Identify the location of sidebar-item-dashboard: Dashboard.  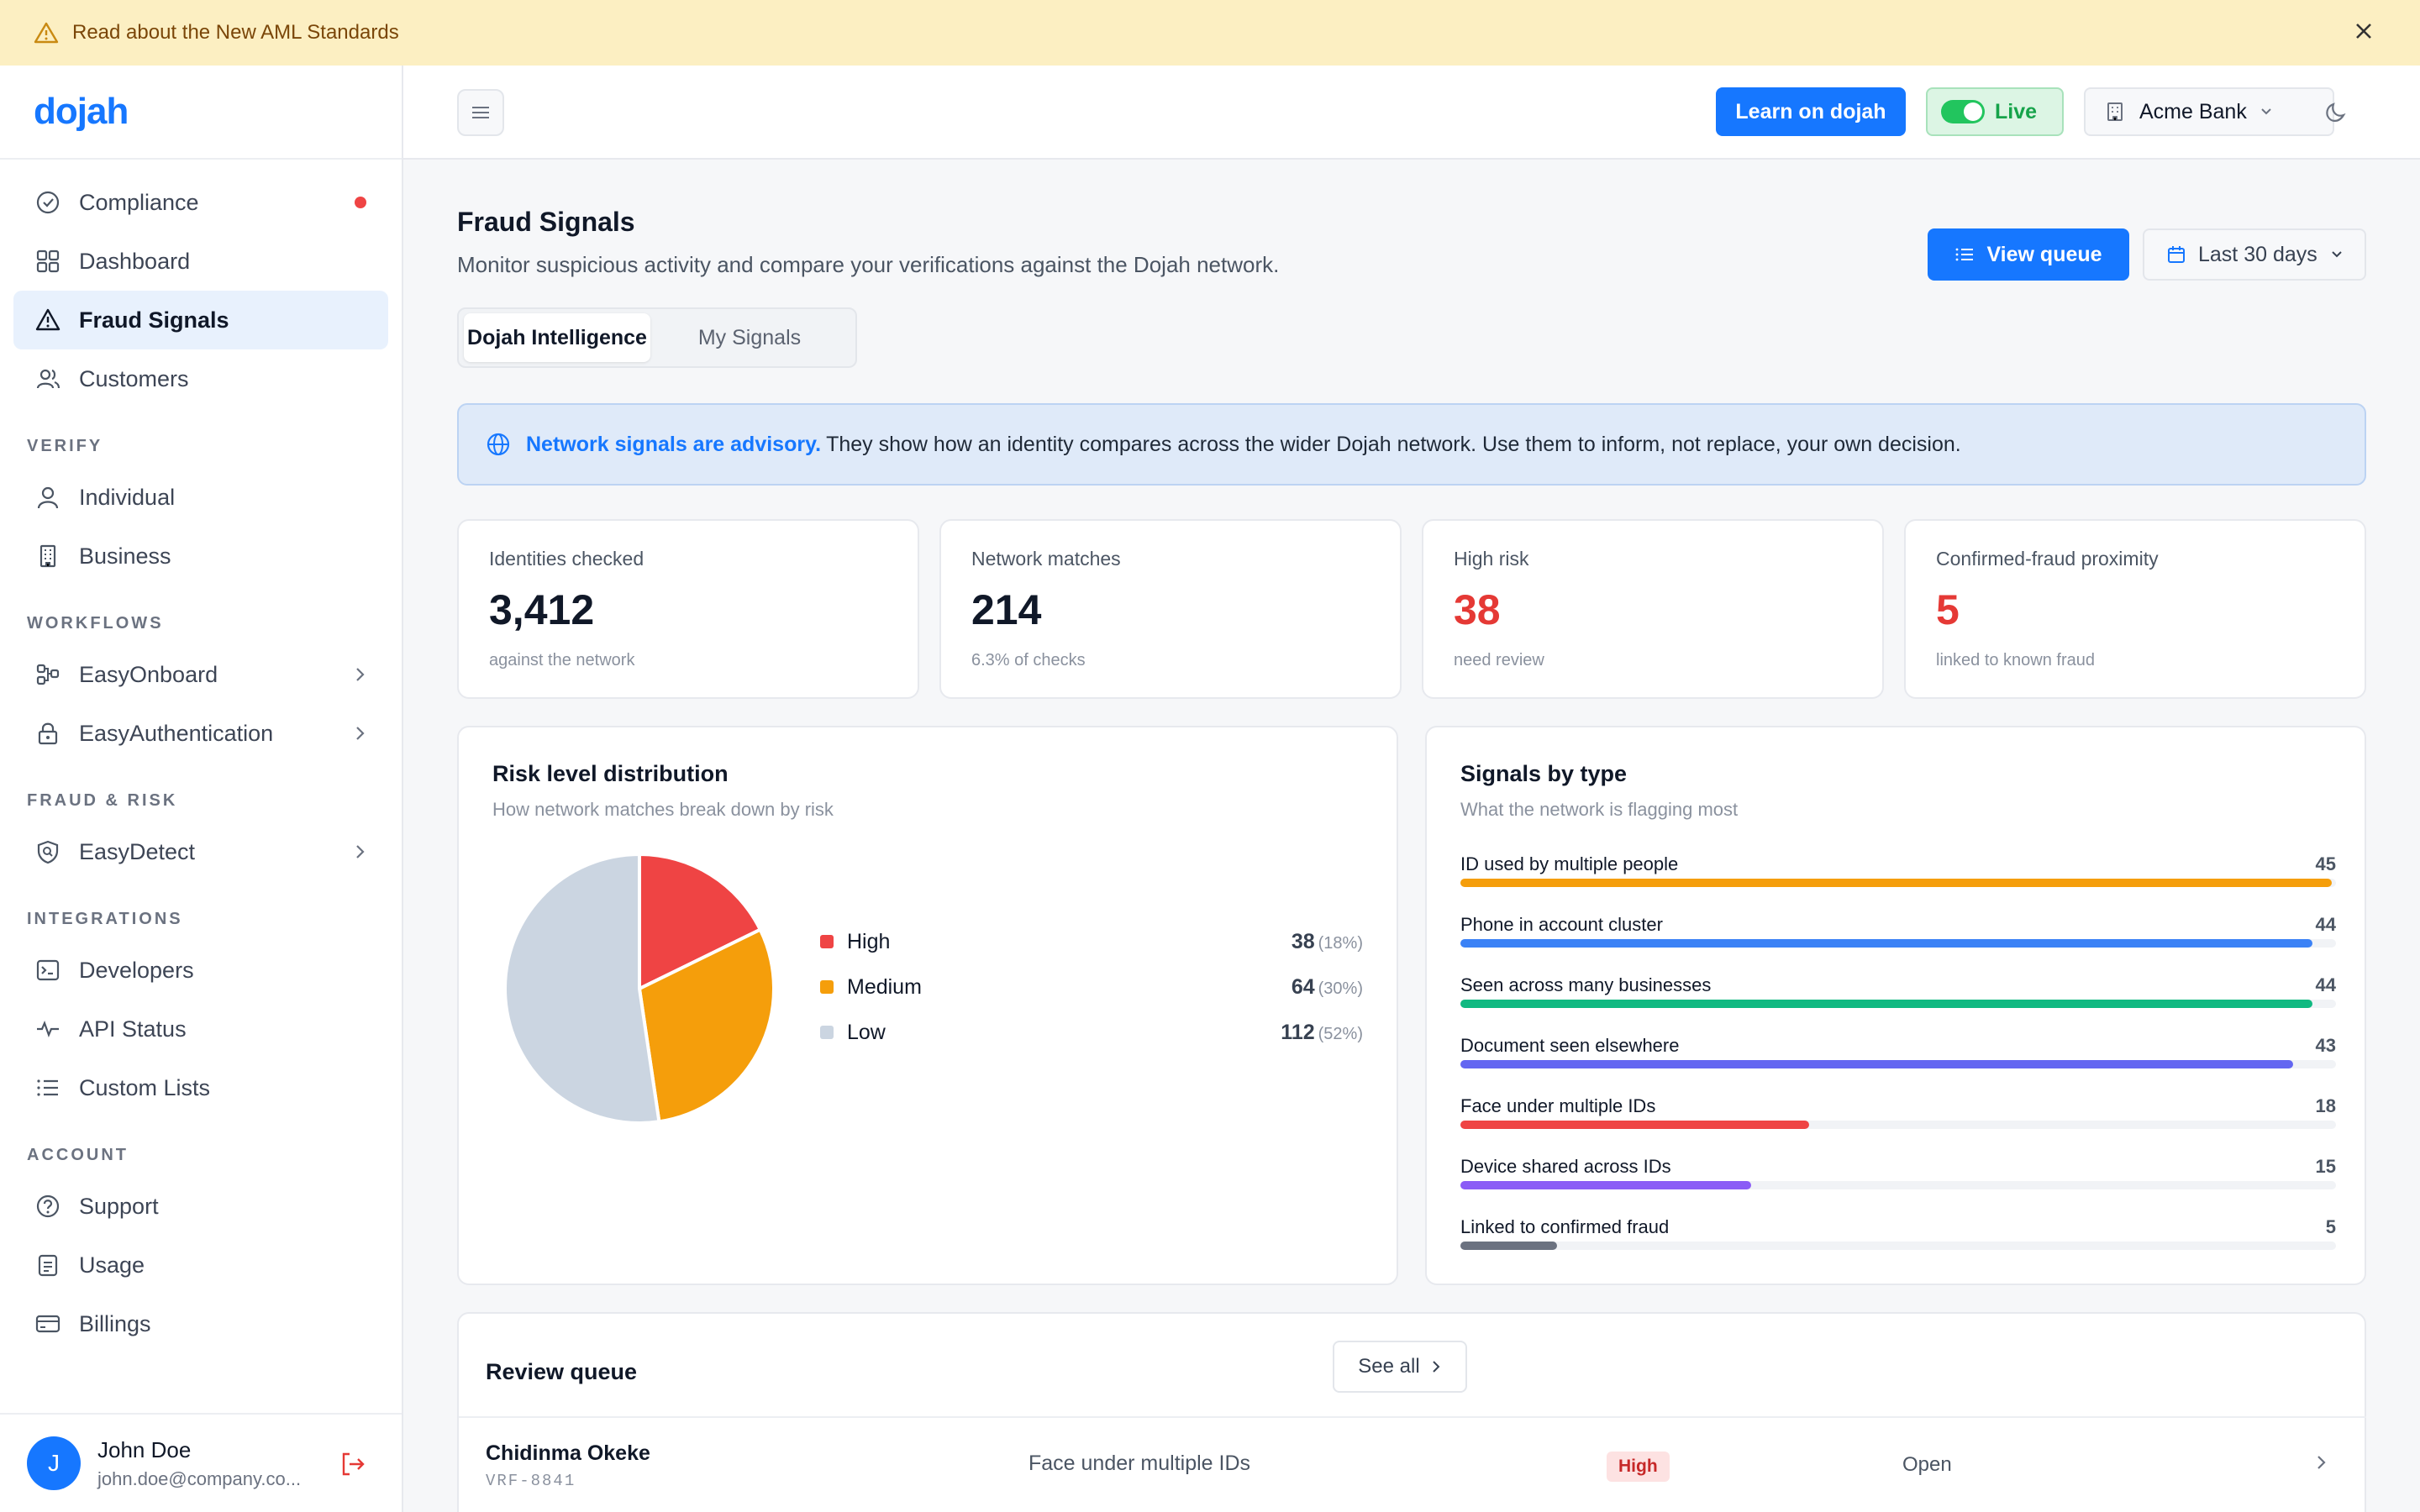
(200, 261).